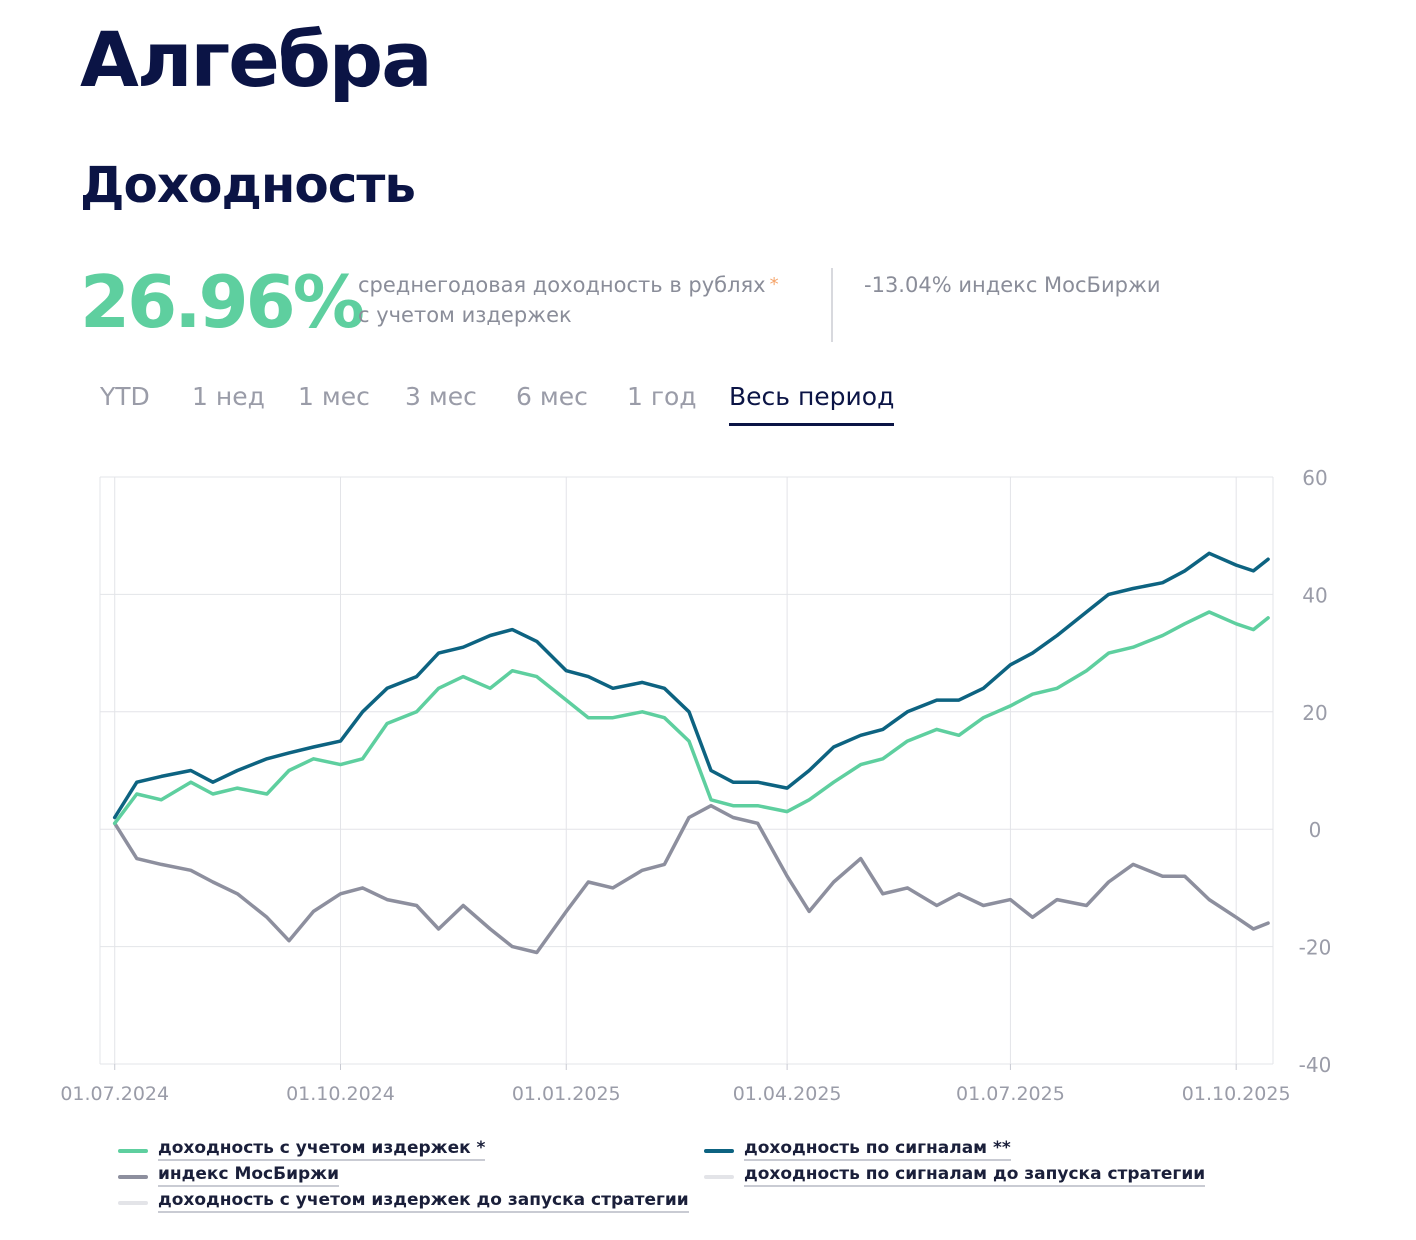  Describe the element at coordinates (125, 396) in the screenshot. I see `tab-ytd: YTD` at that location.